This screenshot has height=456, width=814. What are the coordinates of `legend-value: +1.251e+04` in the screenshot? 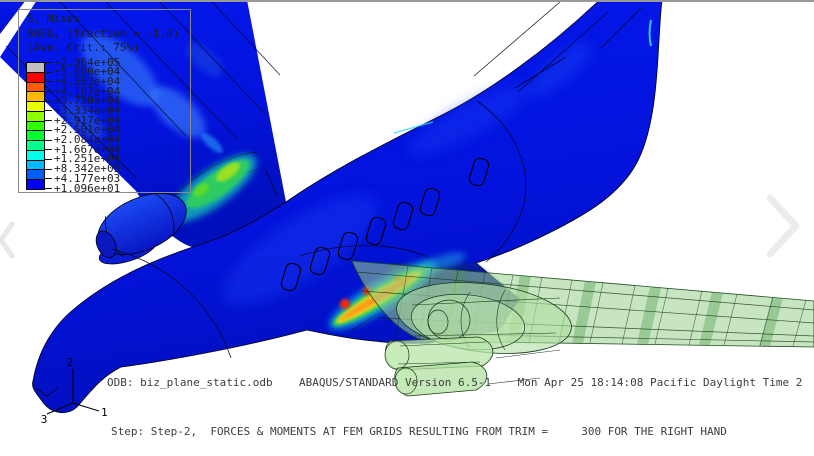 It's located at (87, 159).